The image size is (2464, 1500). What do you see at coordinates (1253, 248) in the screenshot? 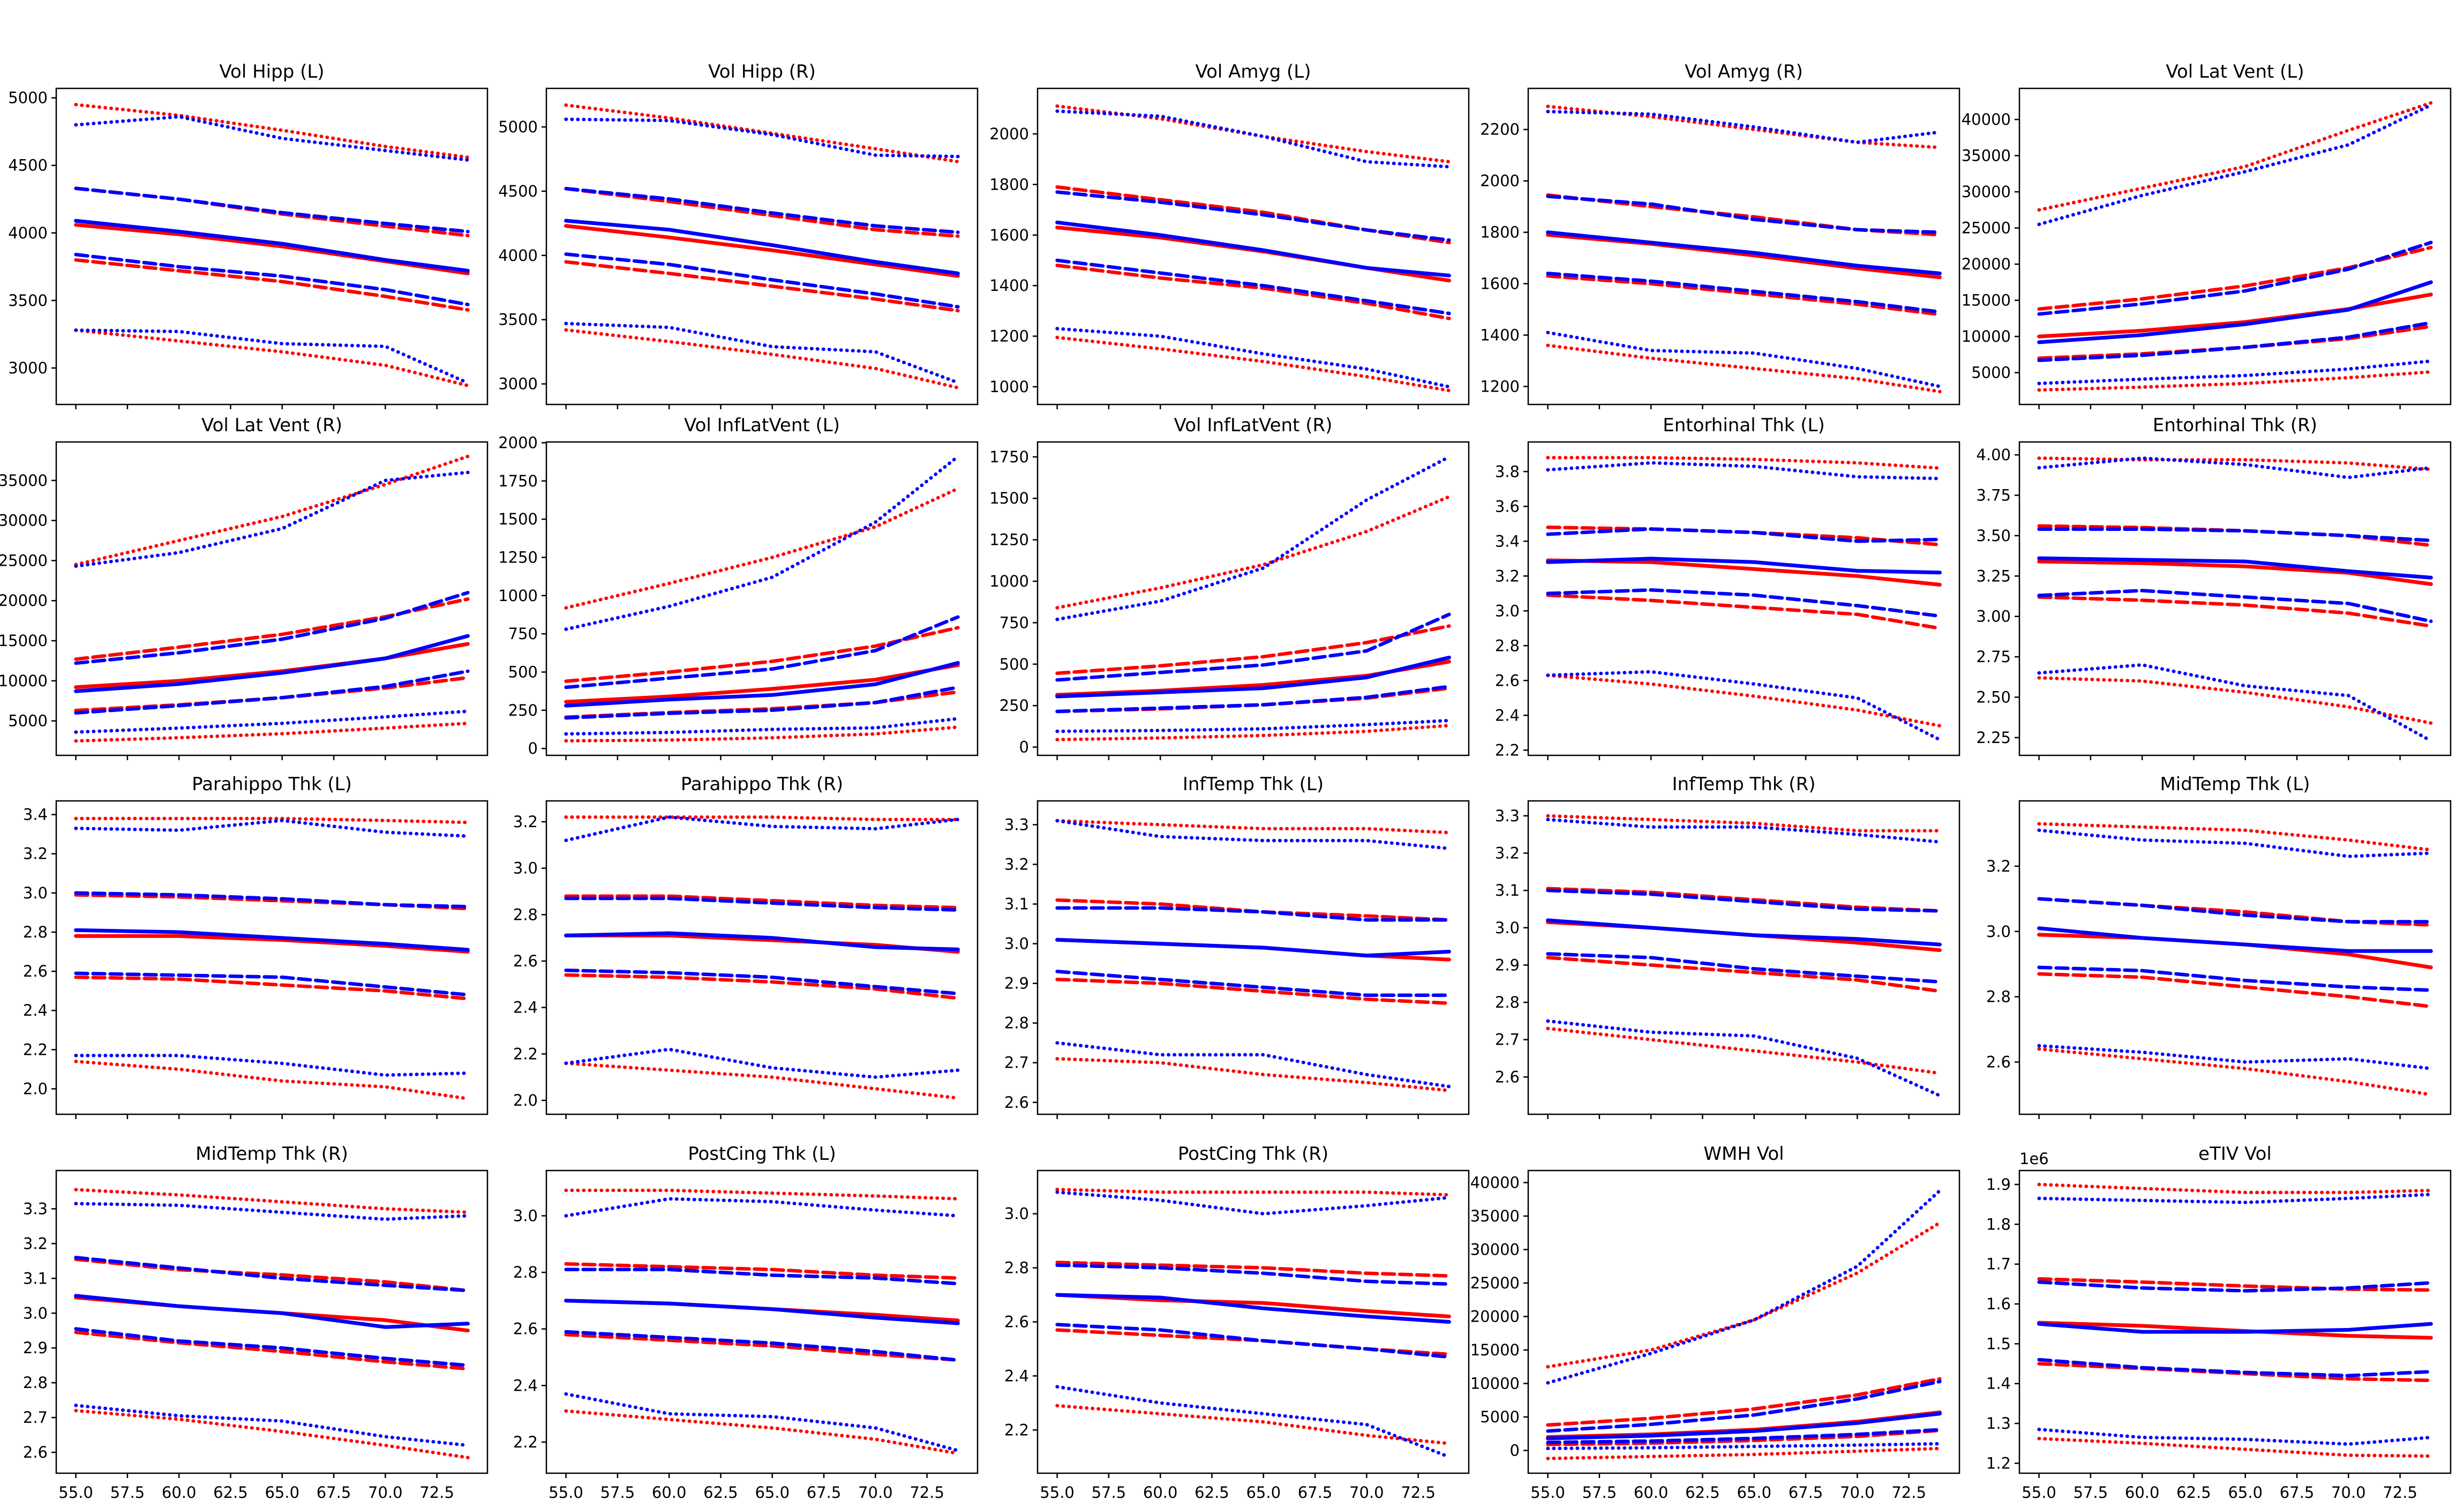
I see `subplot-vol-amyg-l-lines` at bounding box center [1253, 248].